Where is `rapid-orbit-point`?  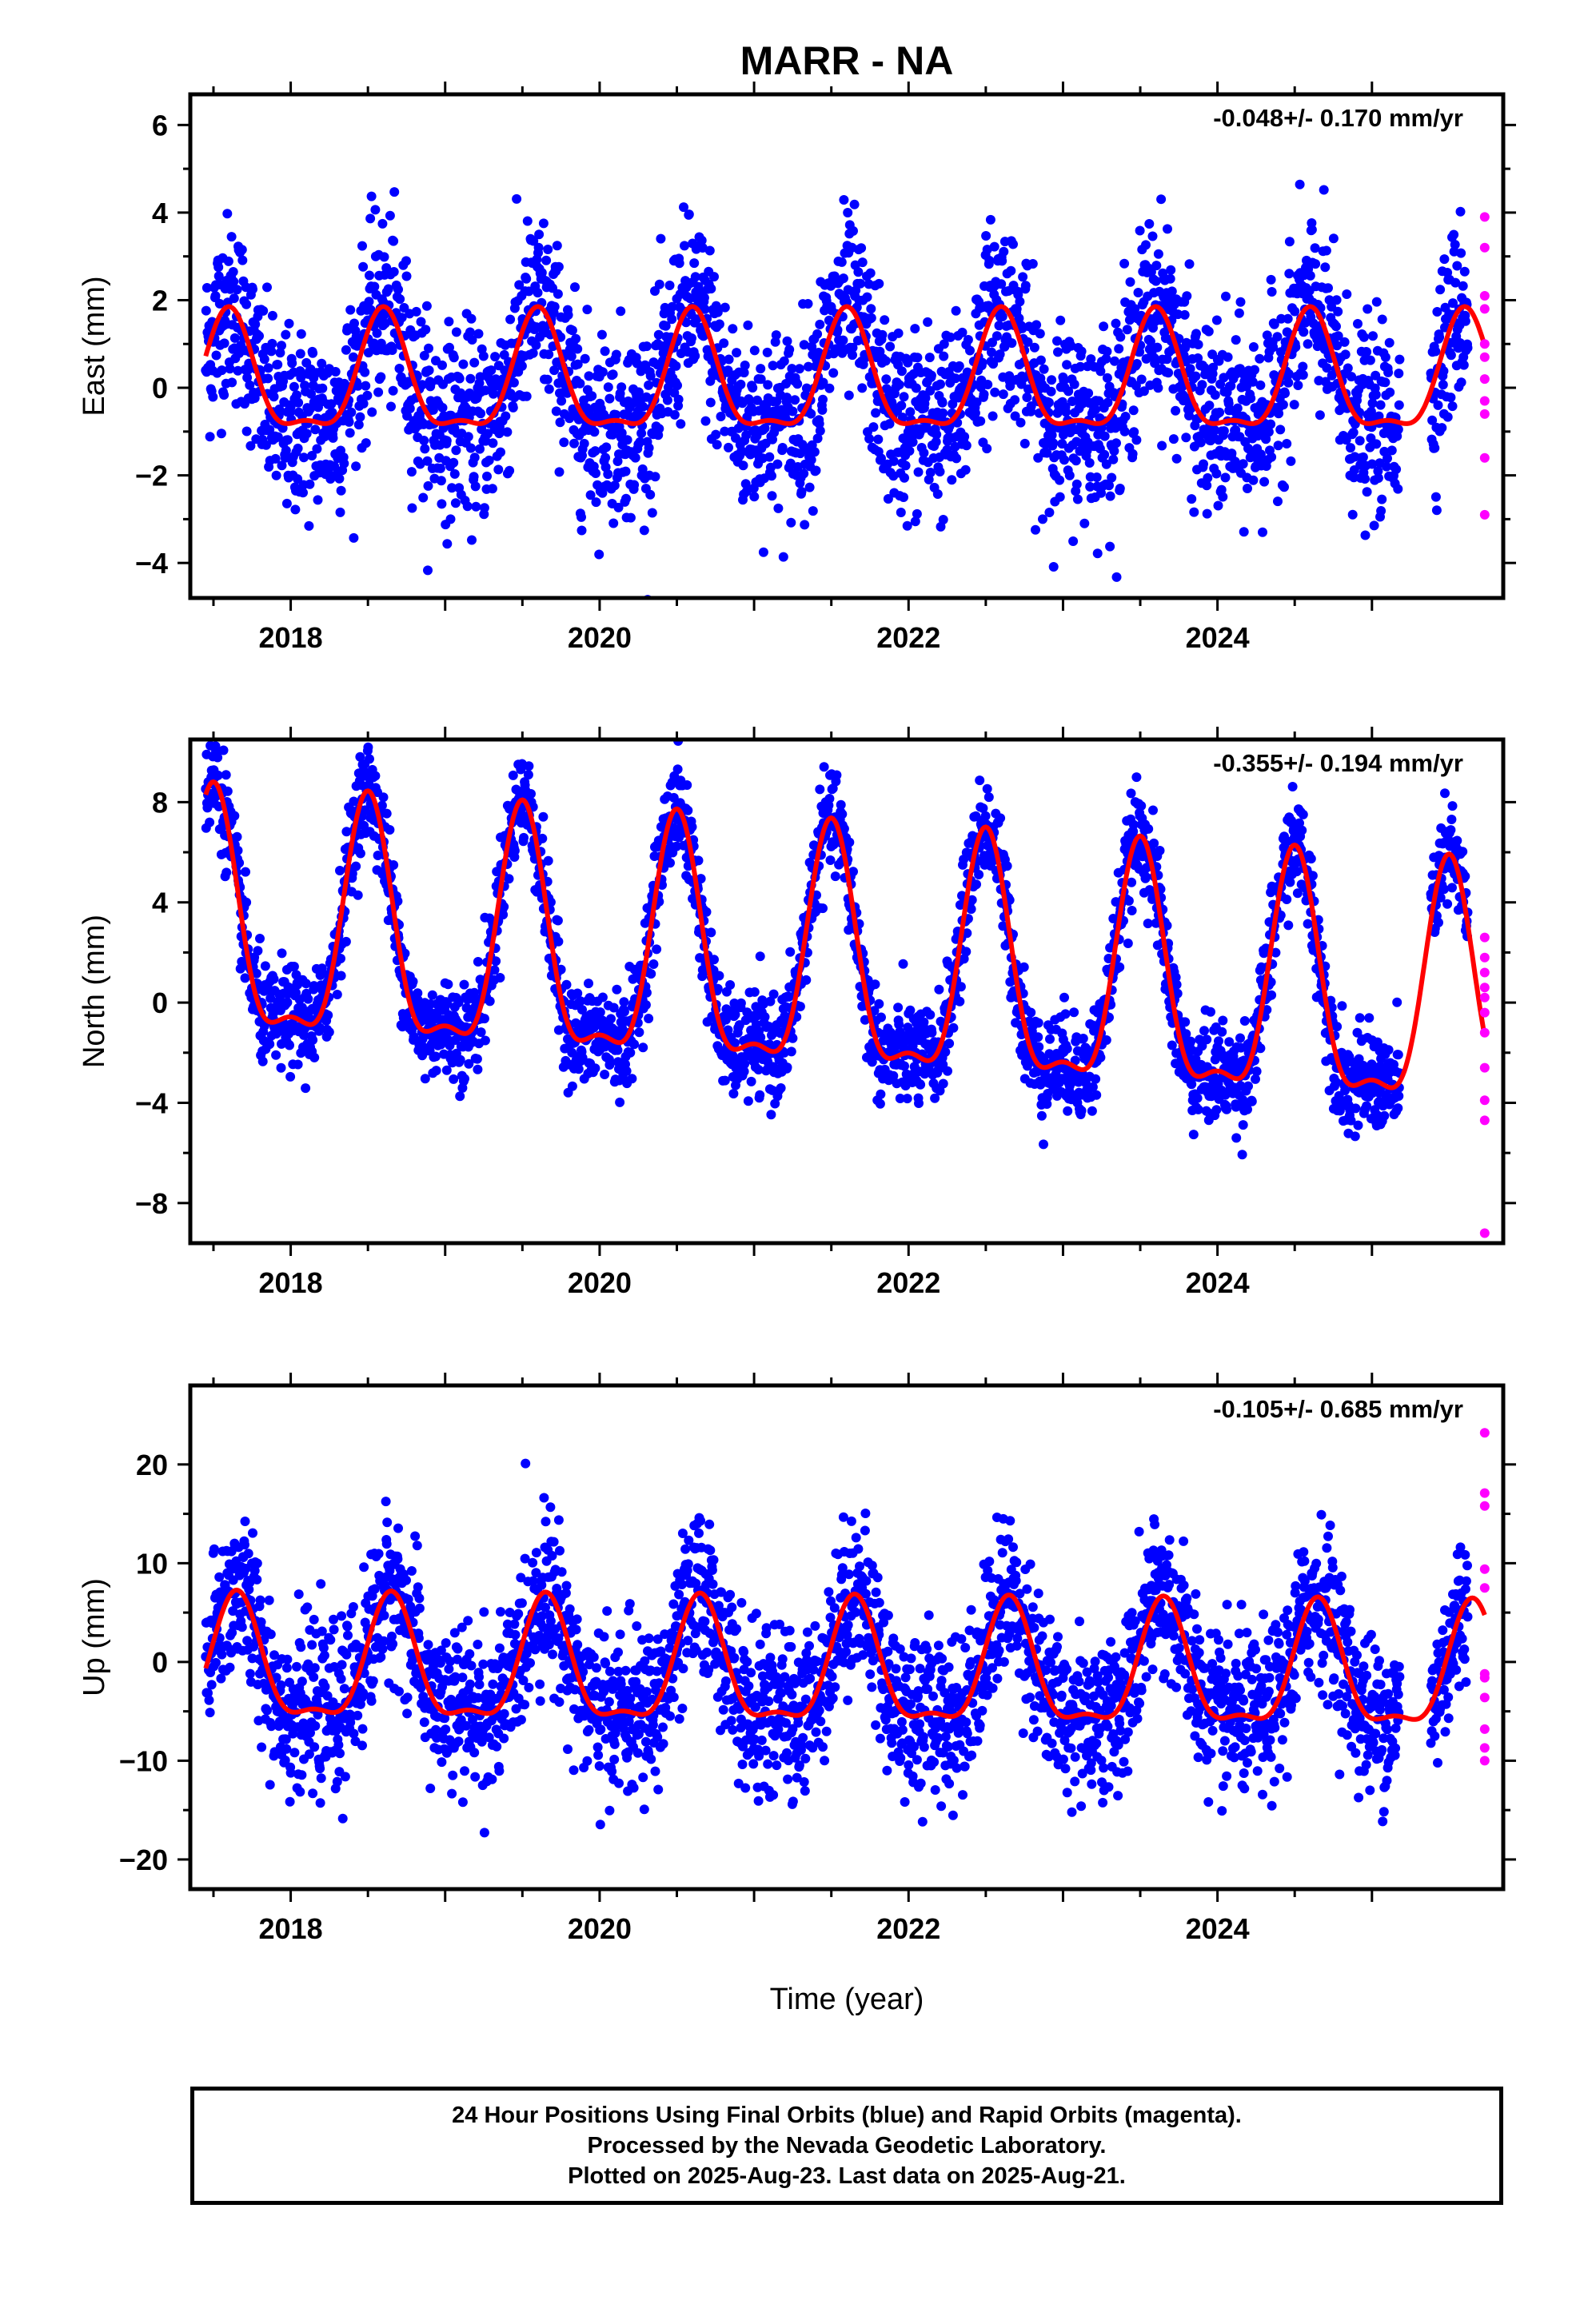 rapid-orbit-point is located at coordinates (1485, 309).